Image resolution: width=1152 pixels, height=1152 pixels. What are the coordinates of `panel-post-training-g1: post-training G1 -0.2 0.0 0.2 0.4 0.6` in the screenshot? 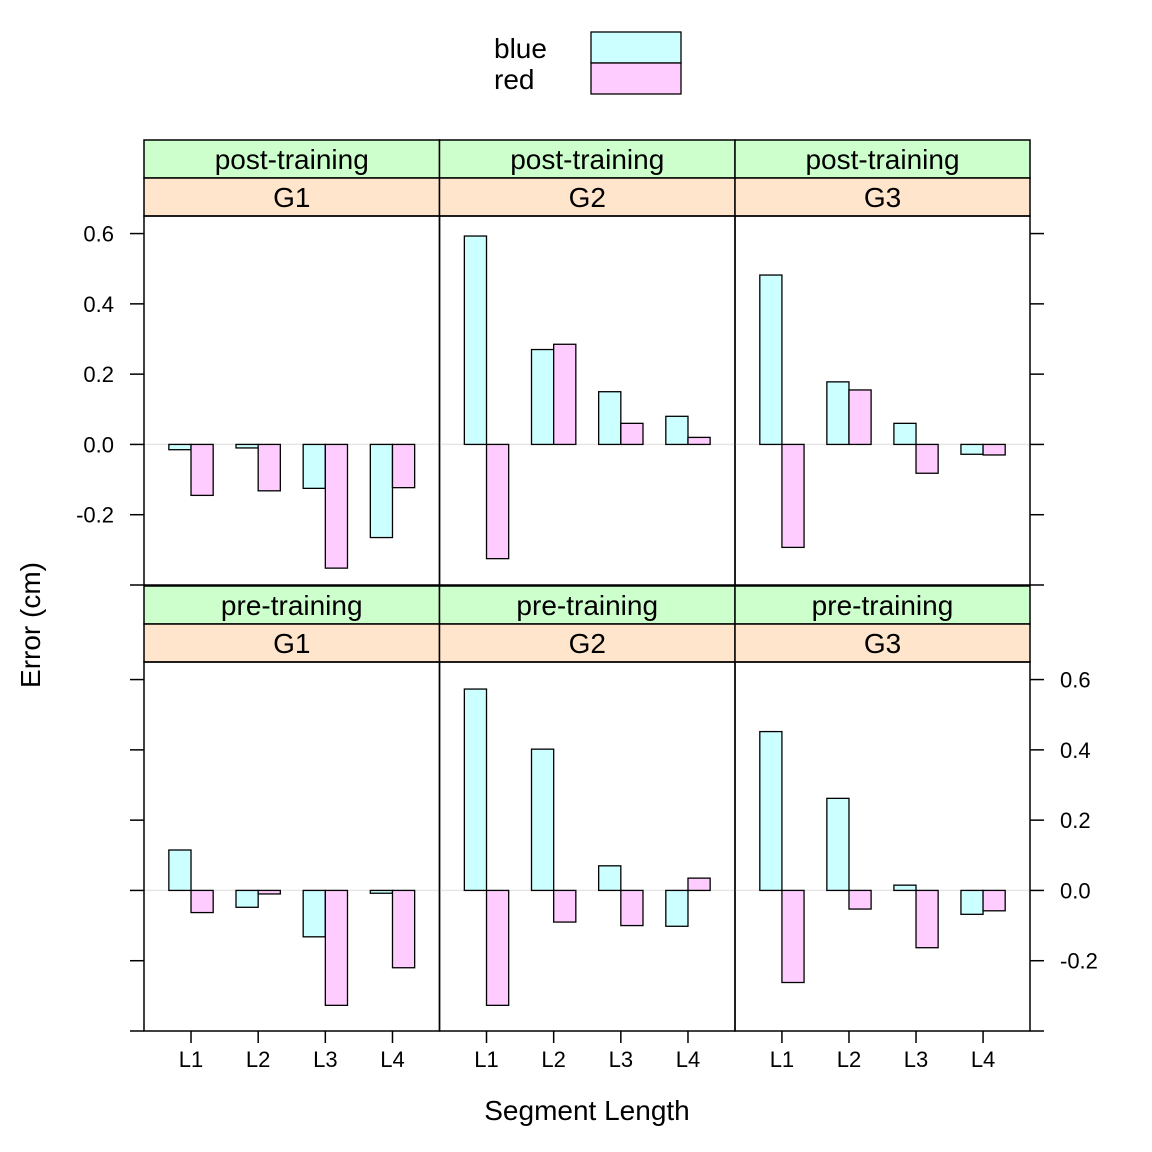 It's located at (258, 362).